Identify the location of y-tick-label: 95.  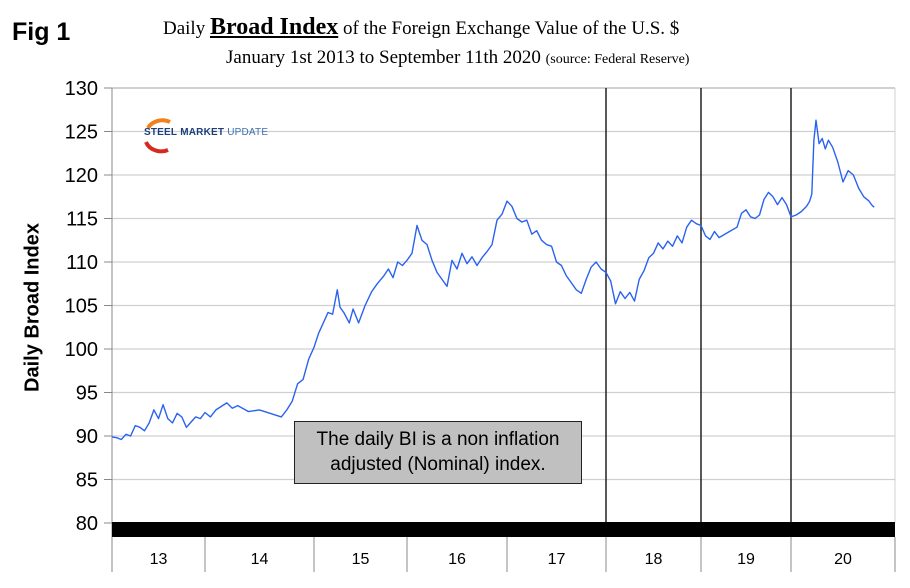
(87, 394).